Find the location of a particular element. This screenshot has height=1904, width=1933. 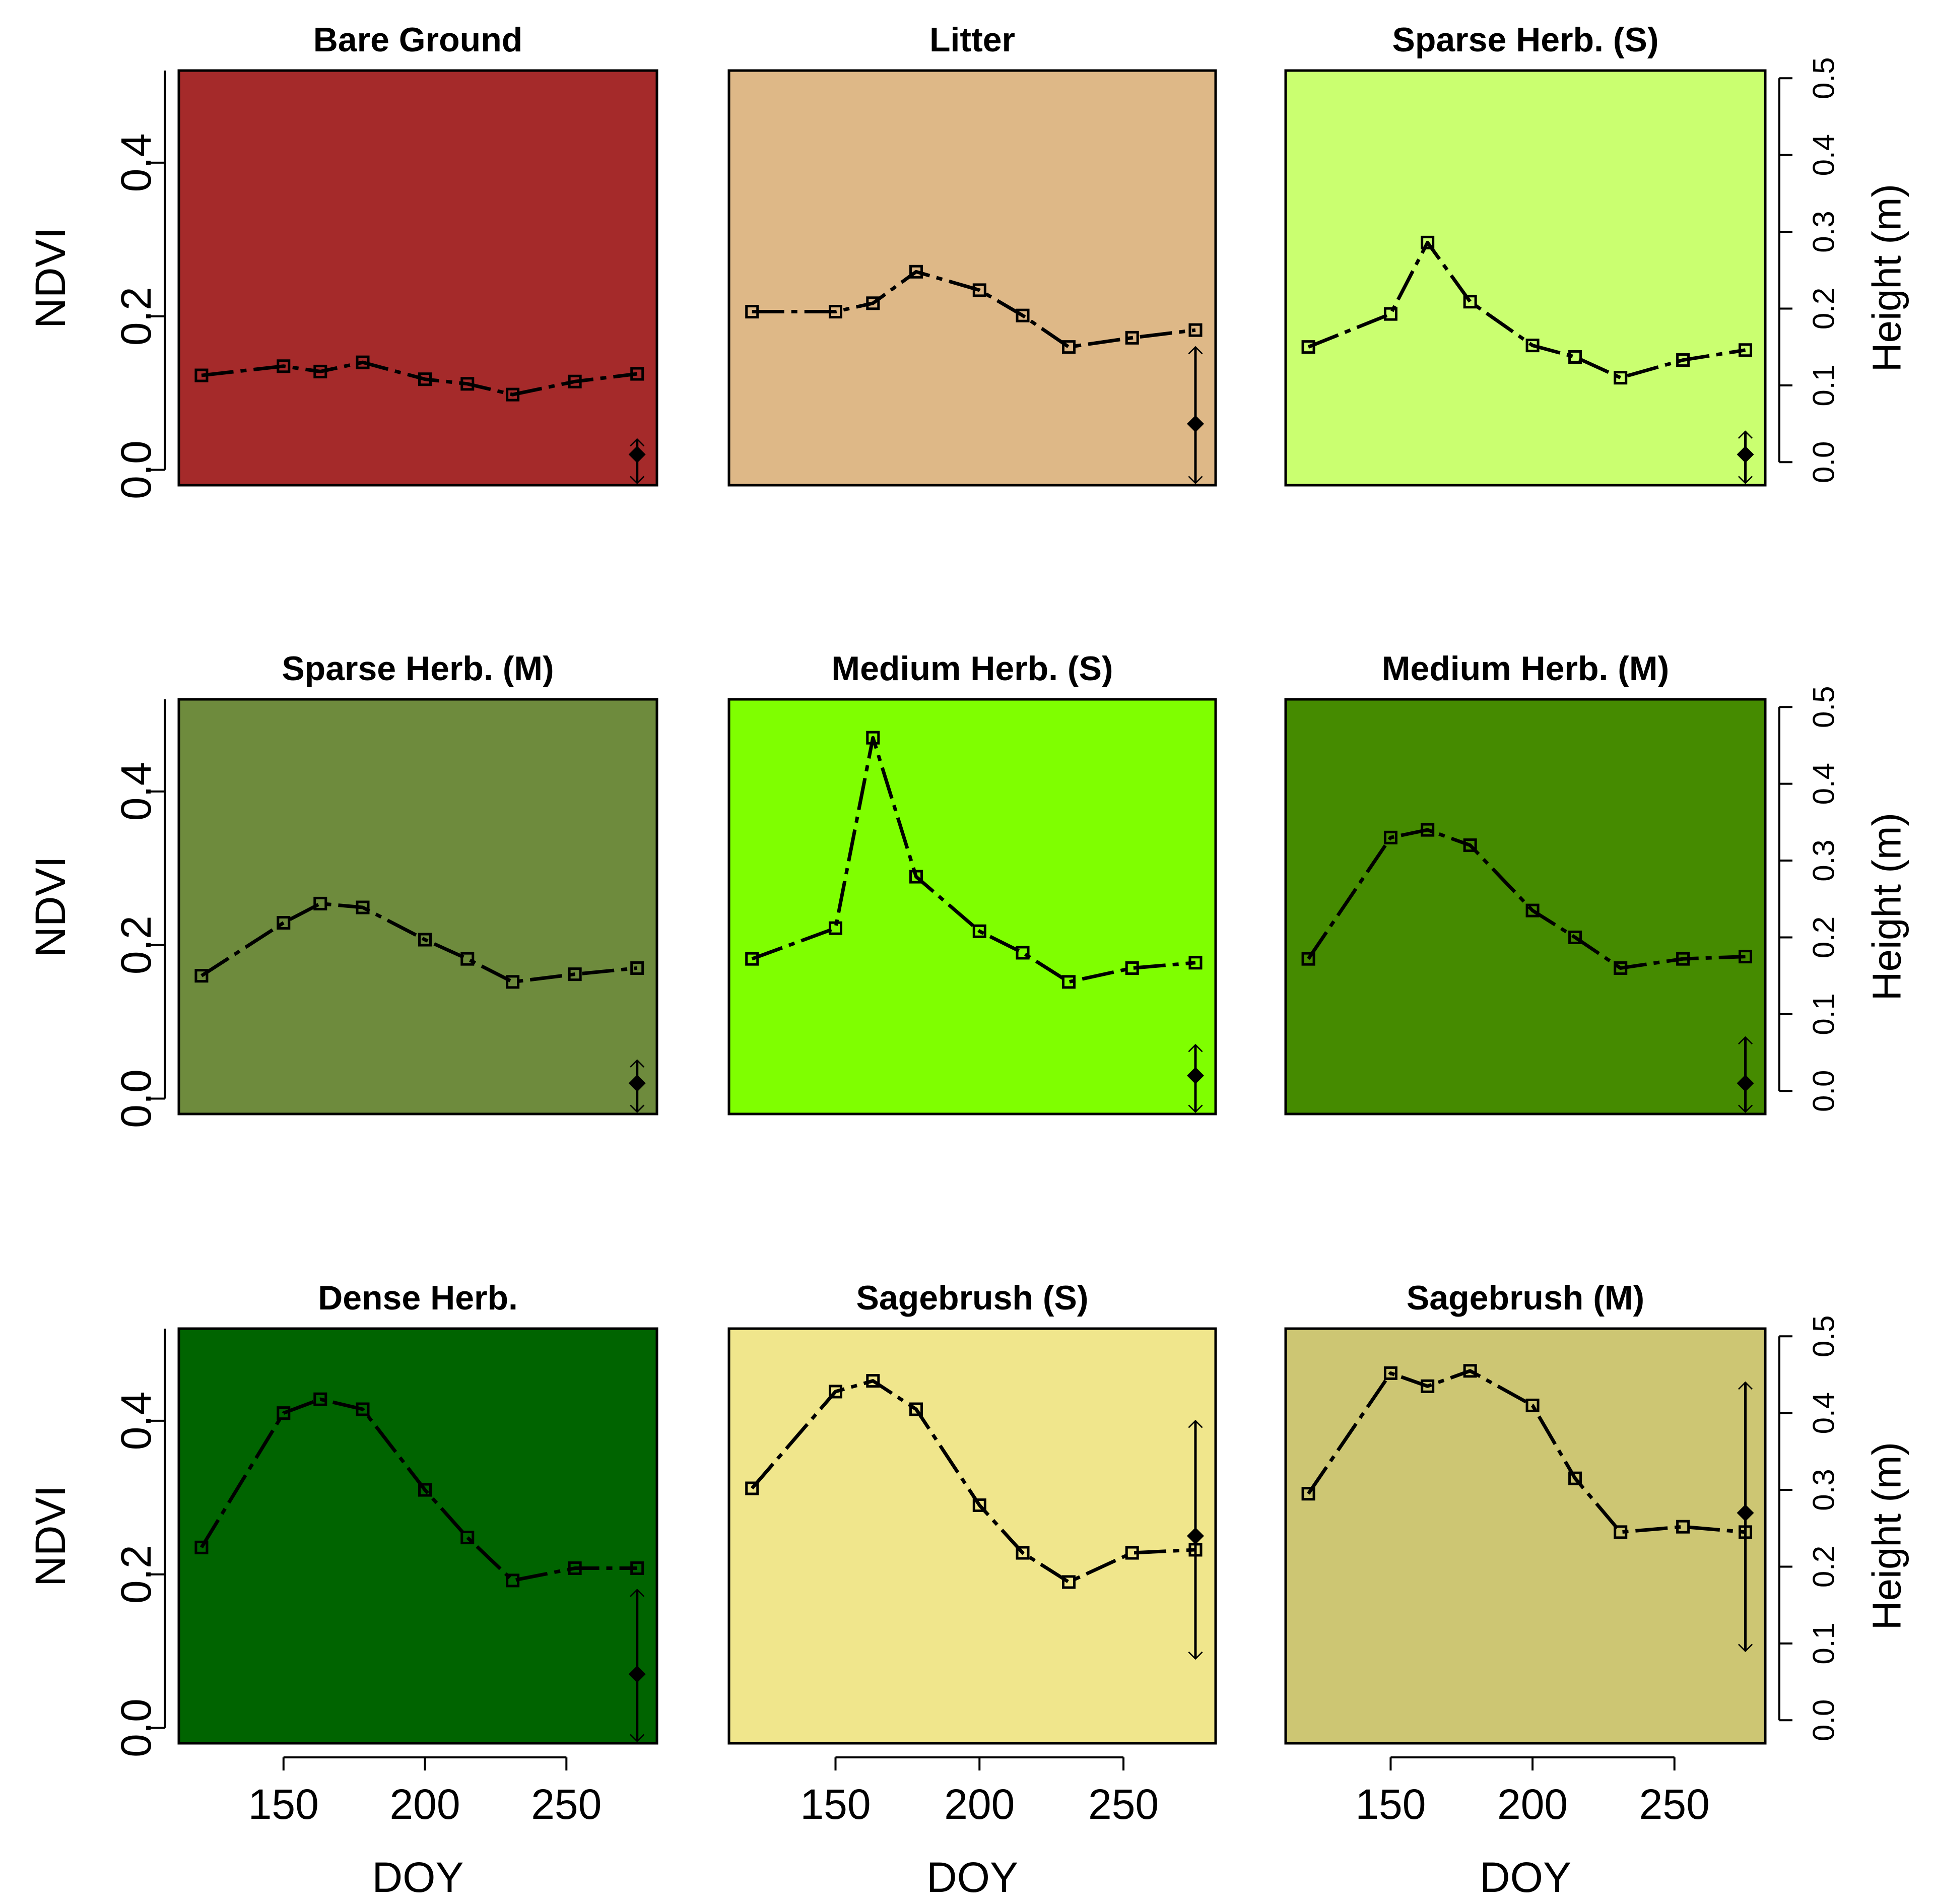

x-tick-label: 150 is located at coordinates (836, 1805).